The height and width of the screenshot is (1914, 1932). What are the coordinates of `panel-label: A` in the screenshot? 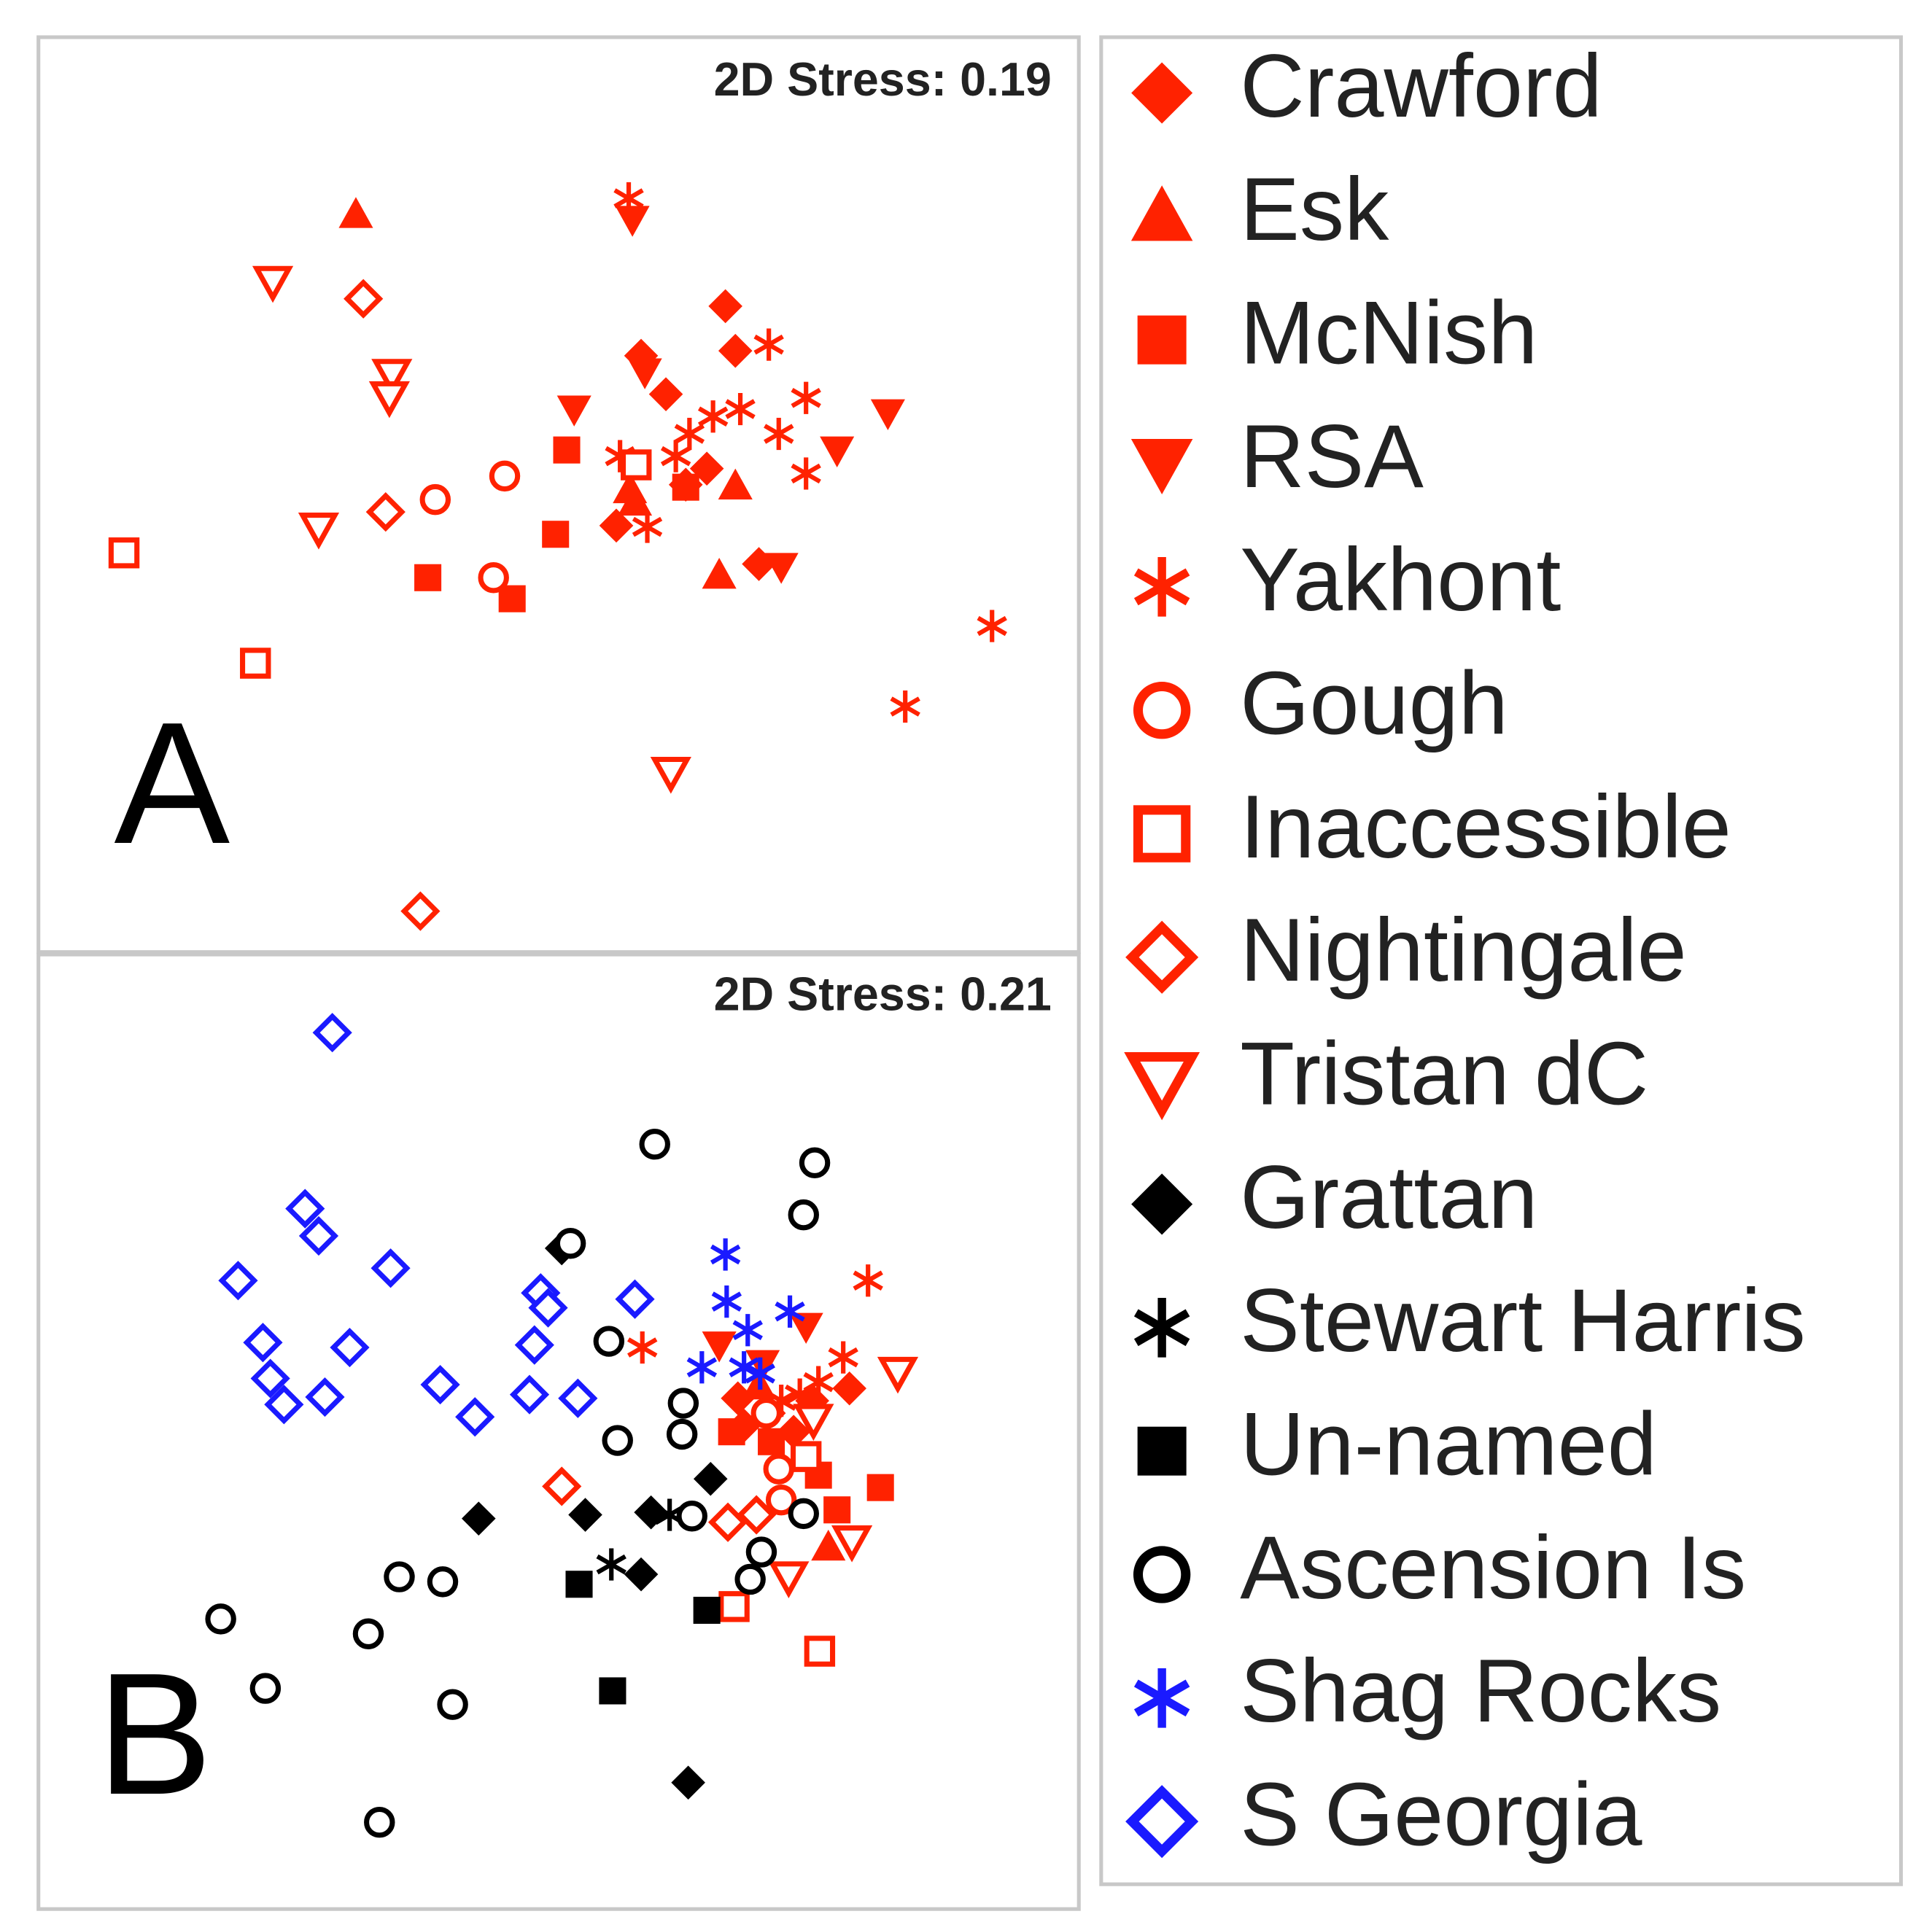 It's located at (172, 783).